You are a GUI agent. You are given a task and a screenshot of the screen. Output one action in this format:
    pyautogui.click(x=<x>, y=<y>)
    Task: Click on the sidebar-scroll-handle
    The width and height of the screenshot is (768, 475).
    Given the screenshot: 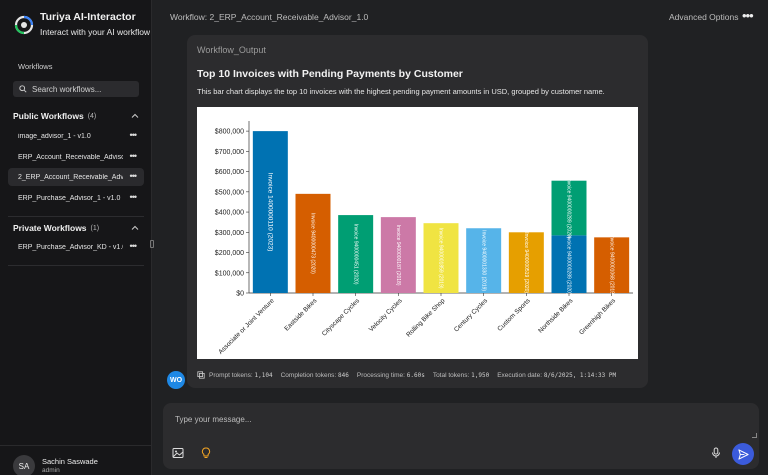 What is the action you would take?
    pyautogui.click(x=152, y=244)
    